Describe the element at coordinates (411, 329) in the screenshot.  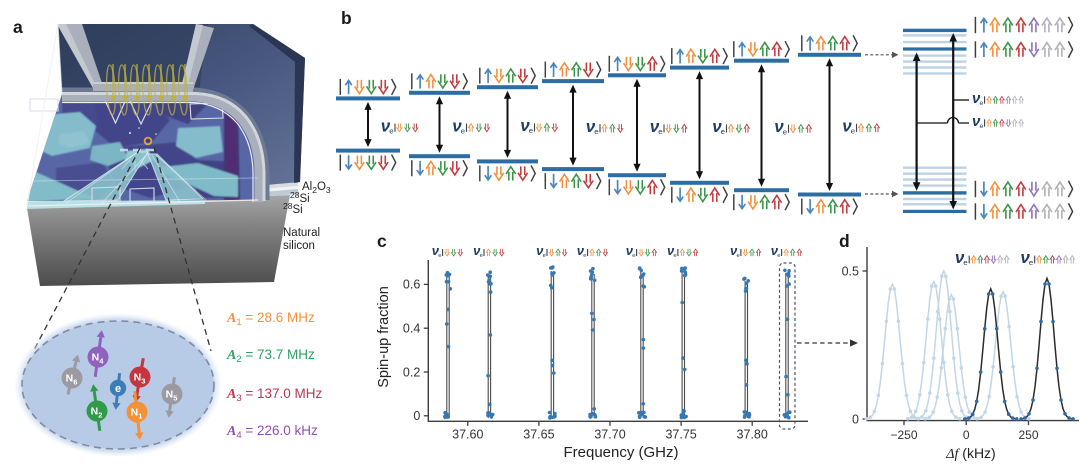
I see `svg-text: 0.4` at that location.